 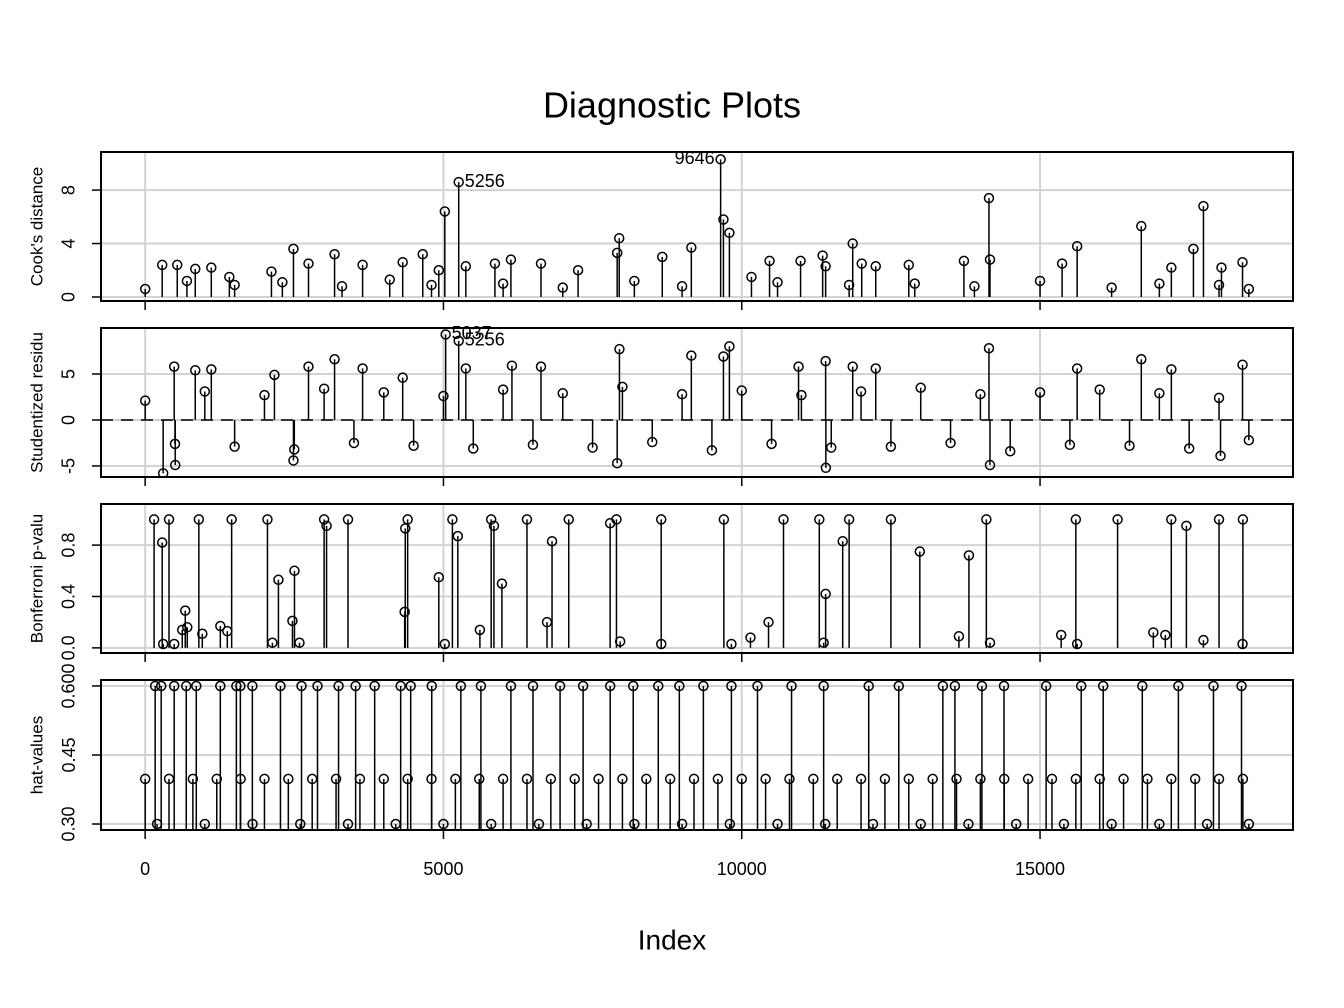 What do you see at coordinates (1040, 869) in the screenshot?
I see `x-tick-label: 15000` at bounding box center [1040, 869].